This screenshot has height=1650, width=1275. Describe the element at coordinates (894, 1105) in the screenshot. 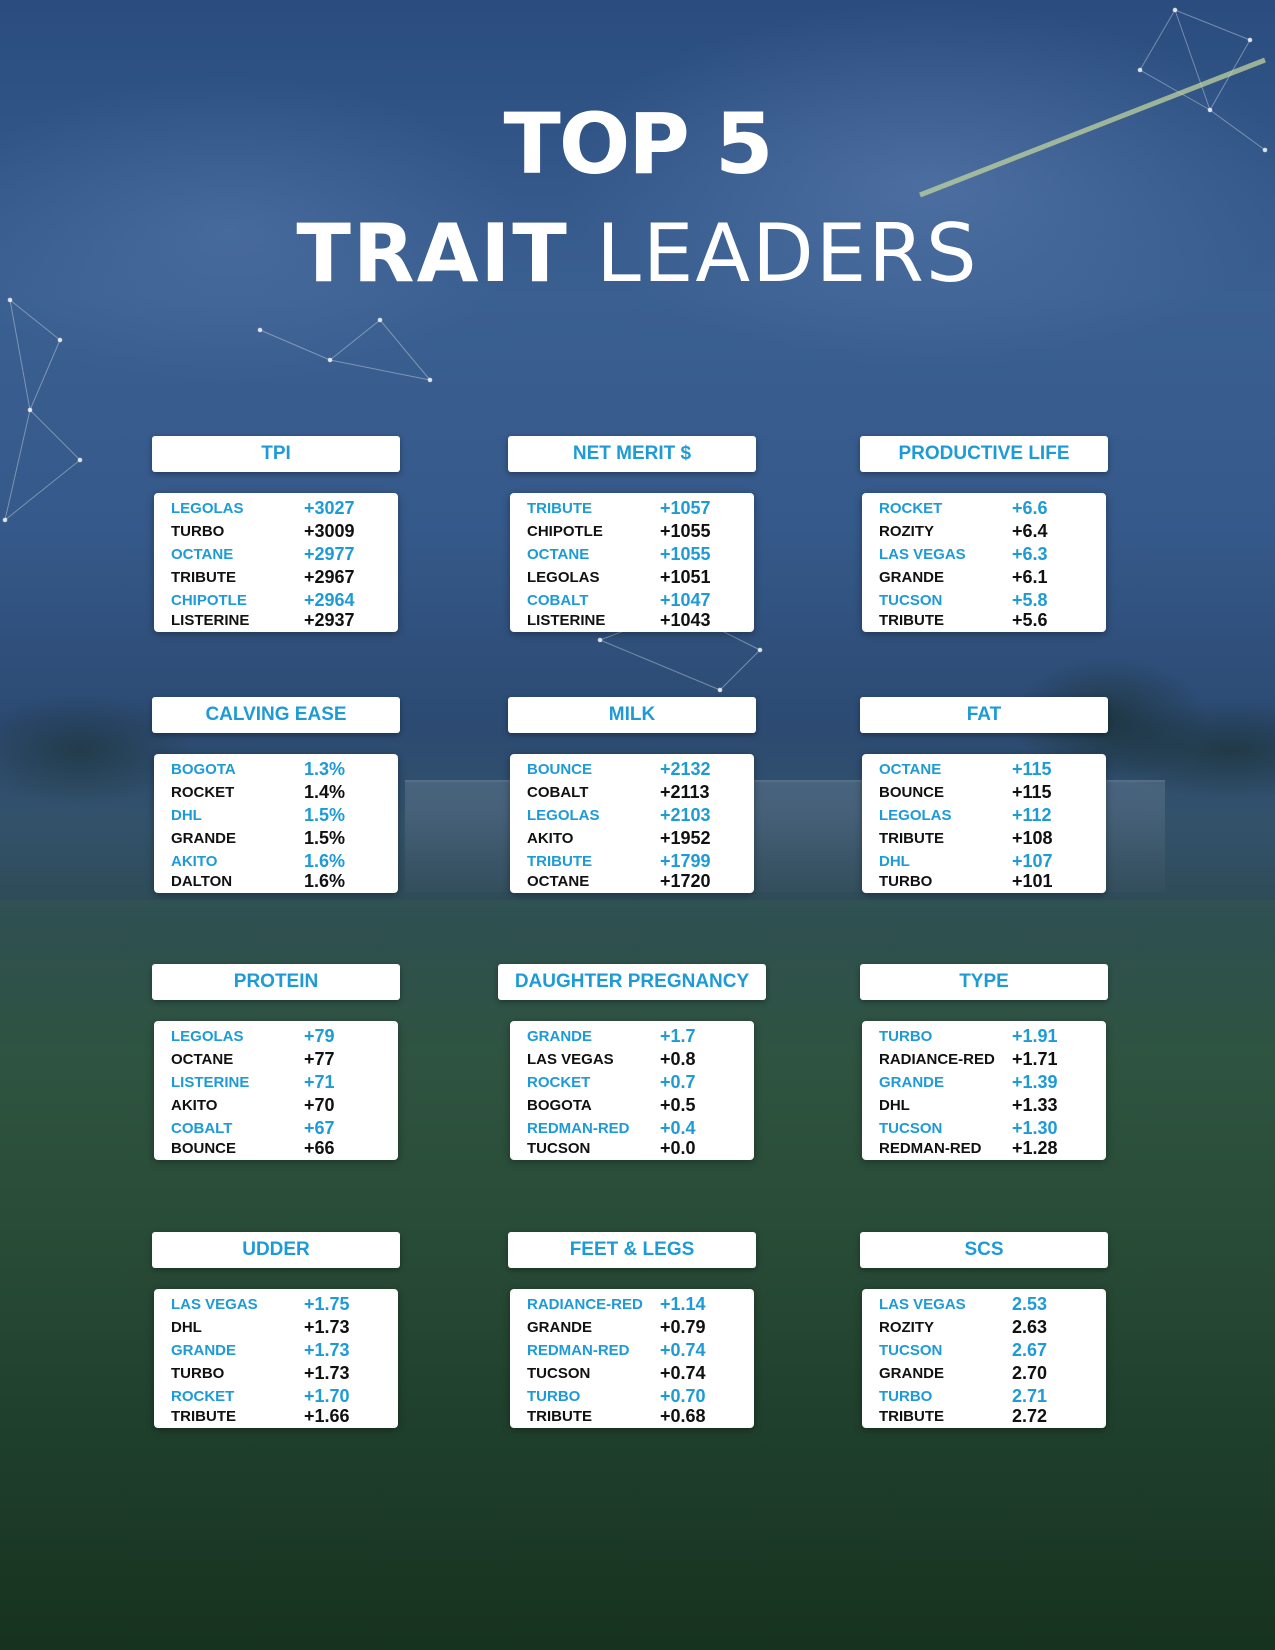

I see `bull-name: DHL` at that location.